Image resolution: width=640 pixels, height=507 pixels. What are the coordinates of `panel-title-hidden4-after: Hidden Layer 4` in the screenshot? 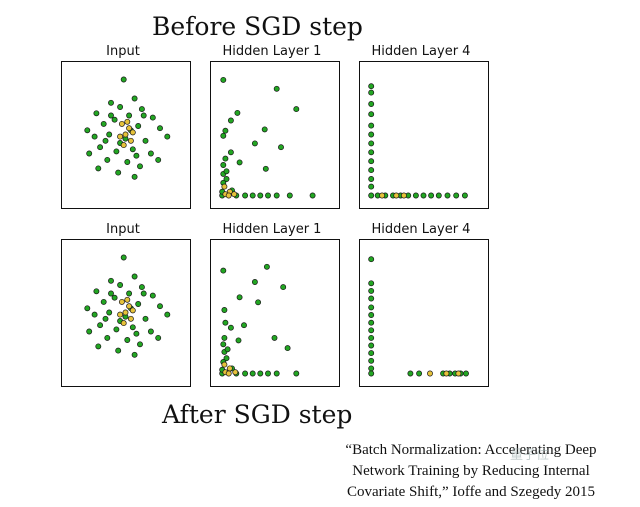 It's located at (421, 229).